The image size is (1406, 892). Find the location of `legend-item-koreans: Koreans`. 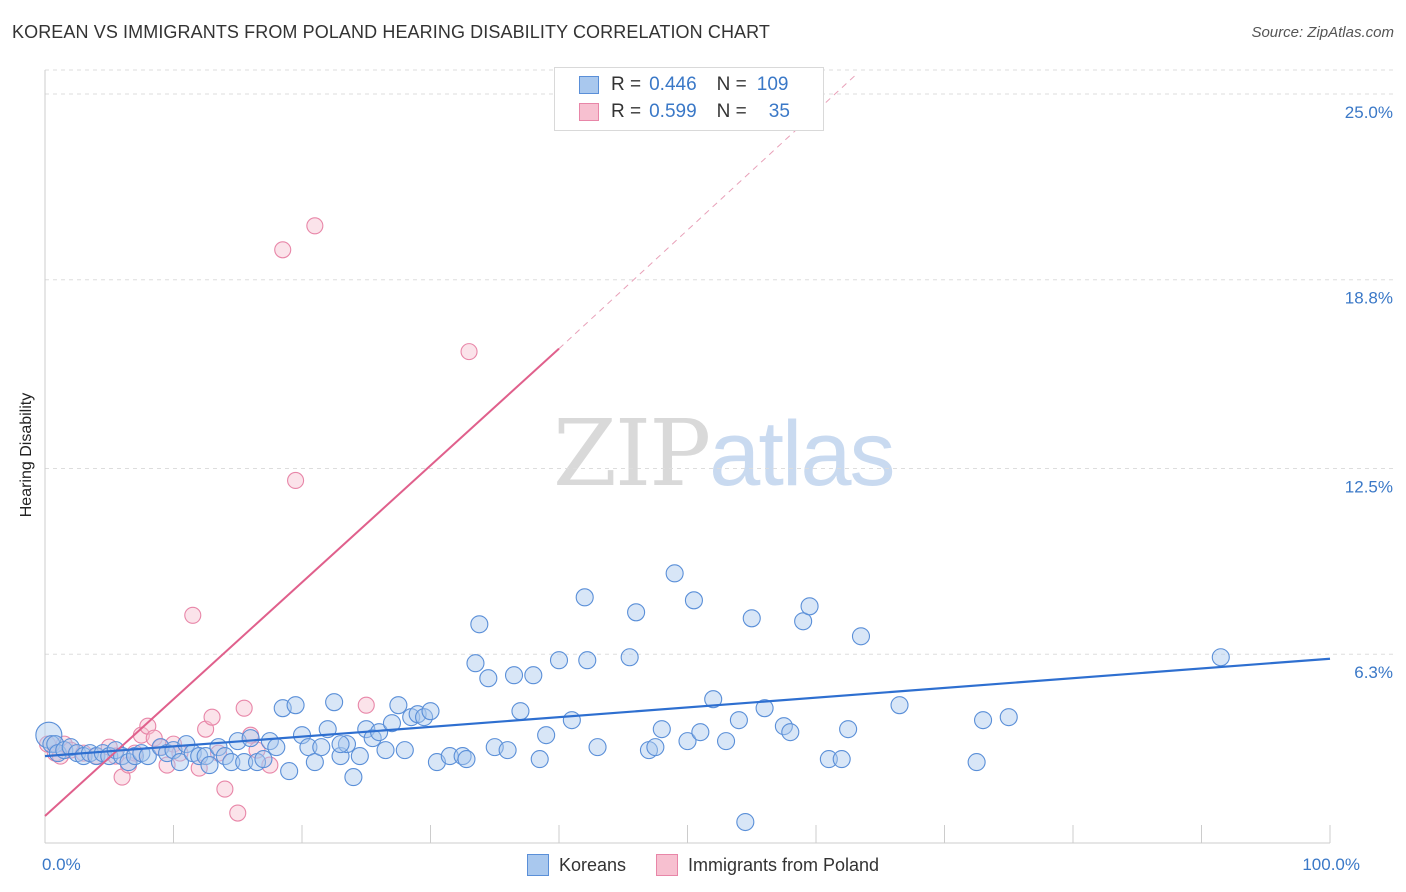

legend-item-koreans: Koreans is located at coordinates (576, 865).